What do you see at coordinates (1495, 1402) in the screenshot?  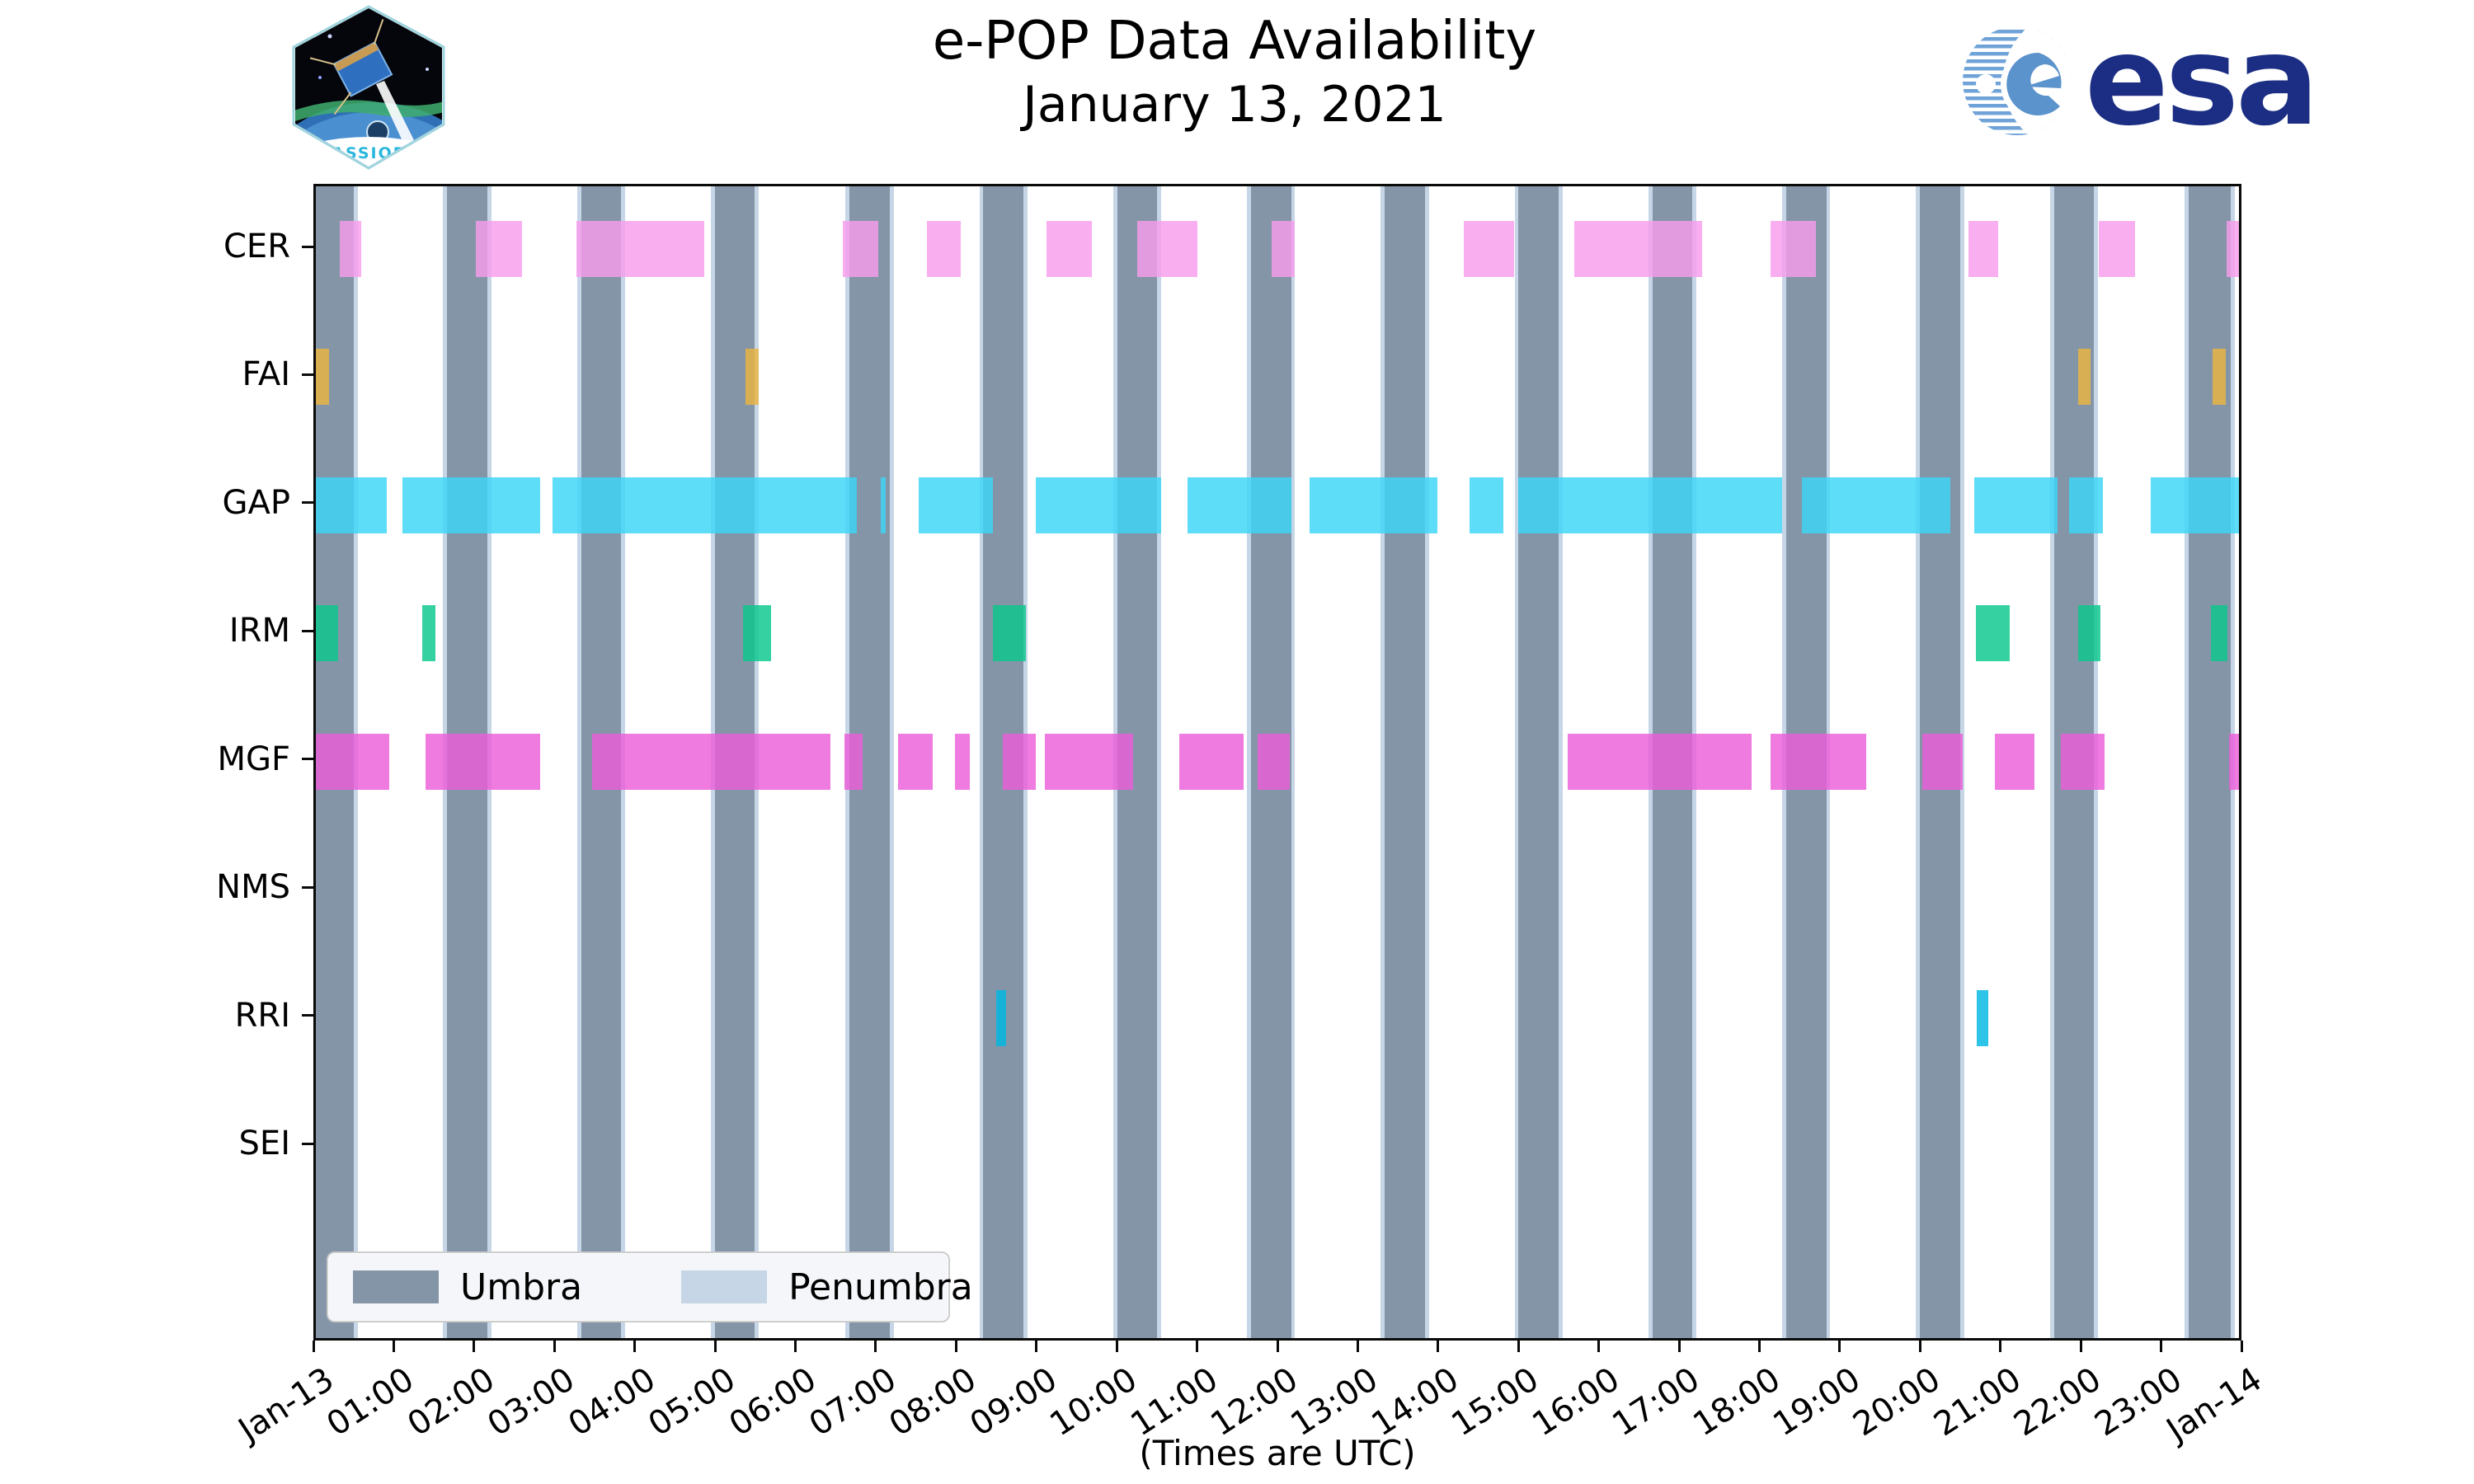 I see `x-axis-label: 15:00` at bounding box center [1495, 1402].